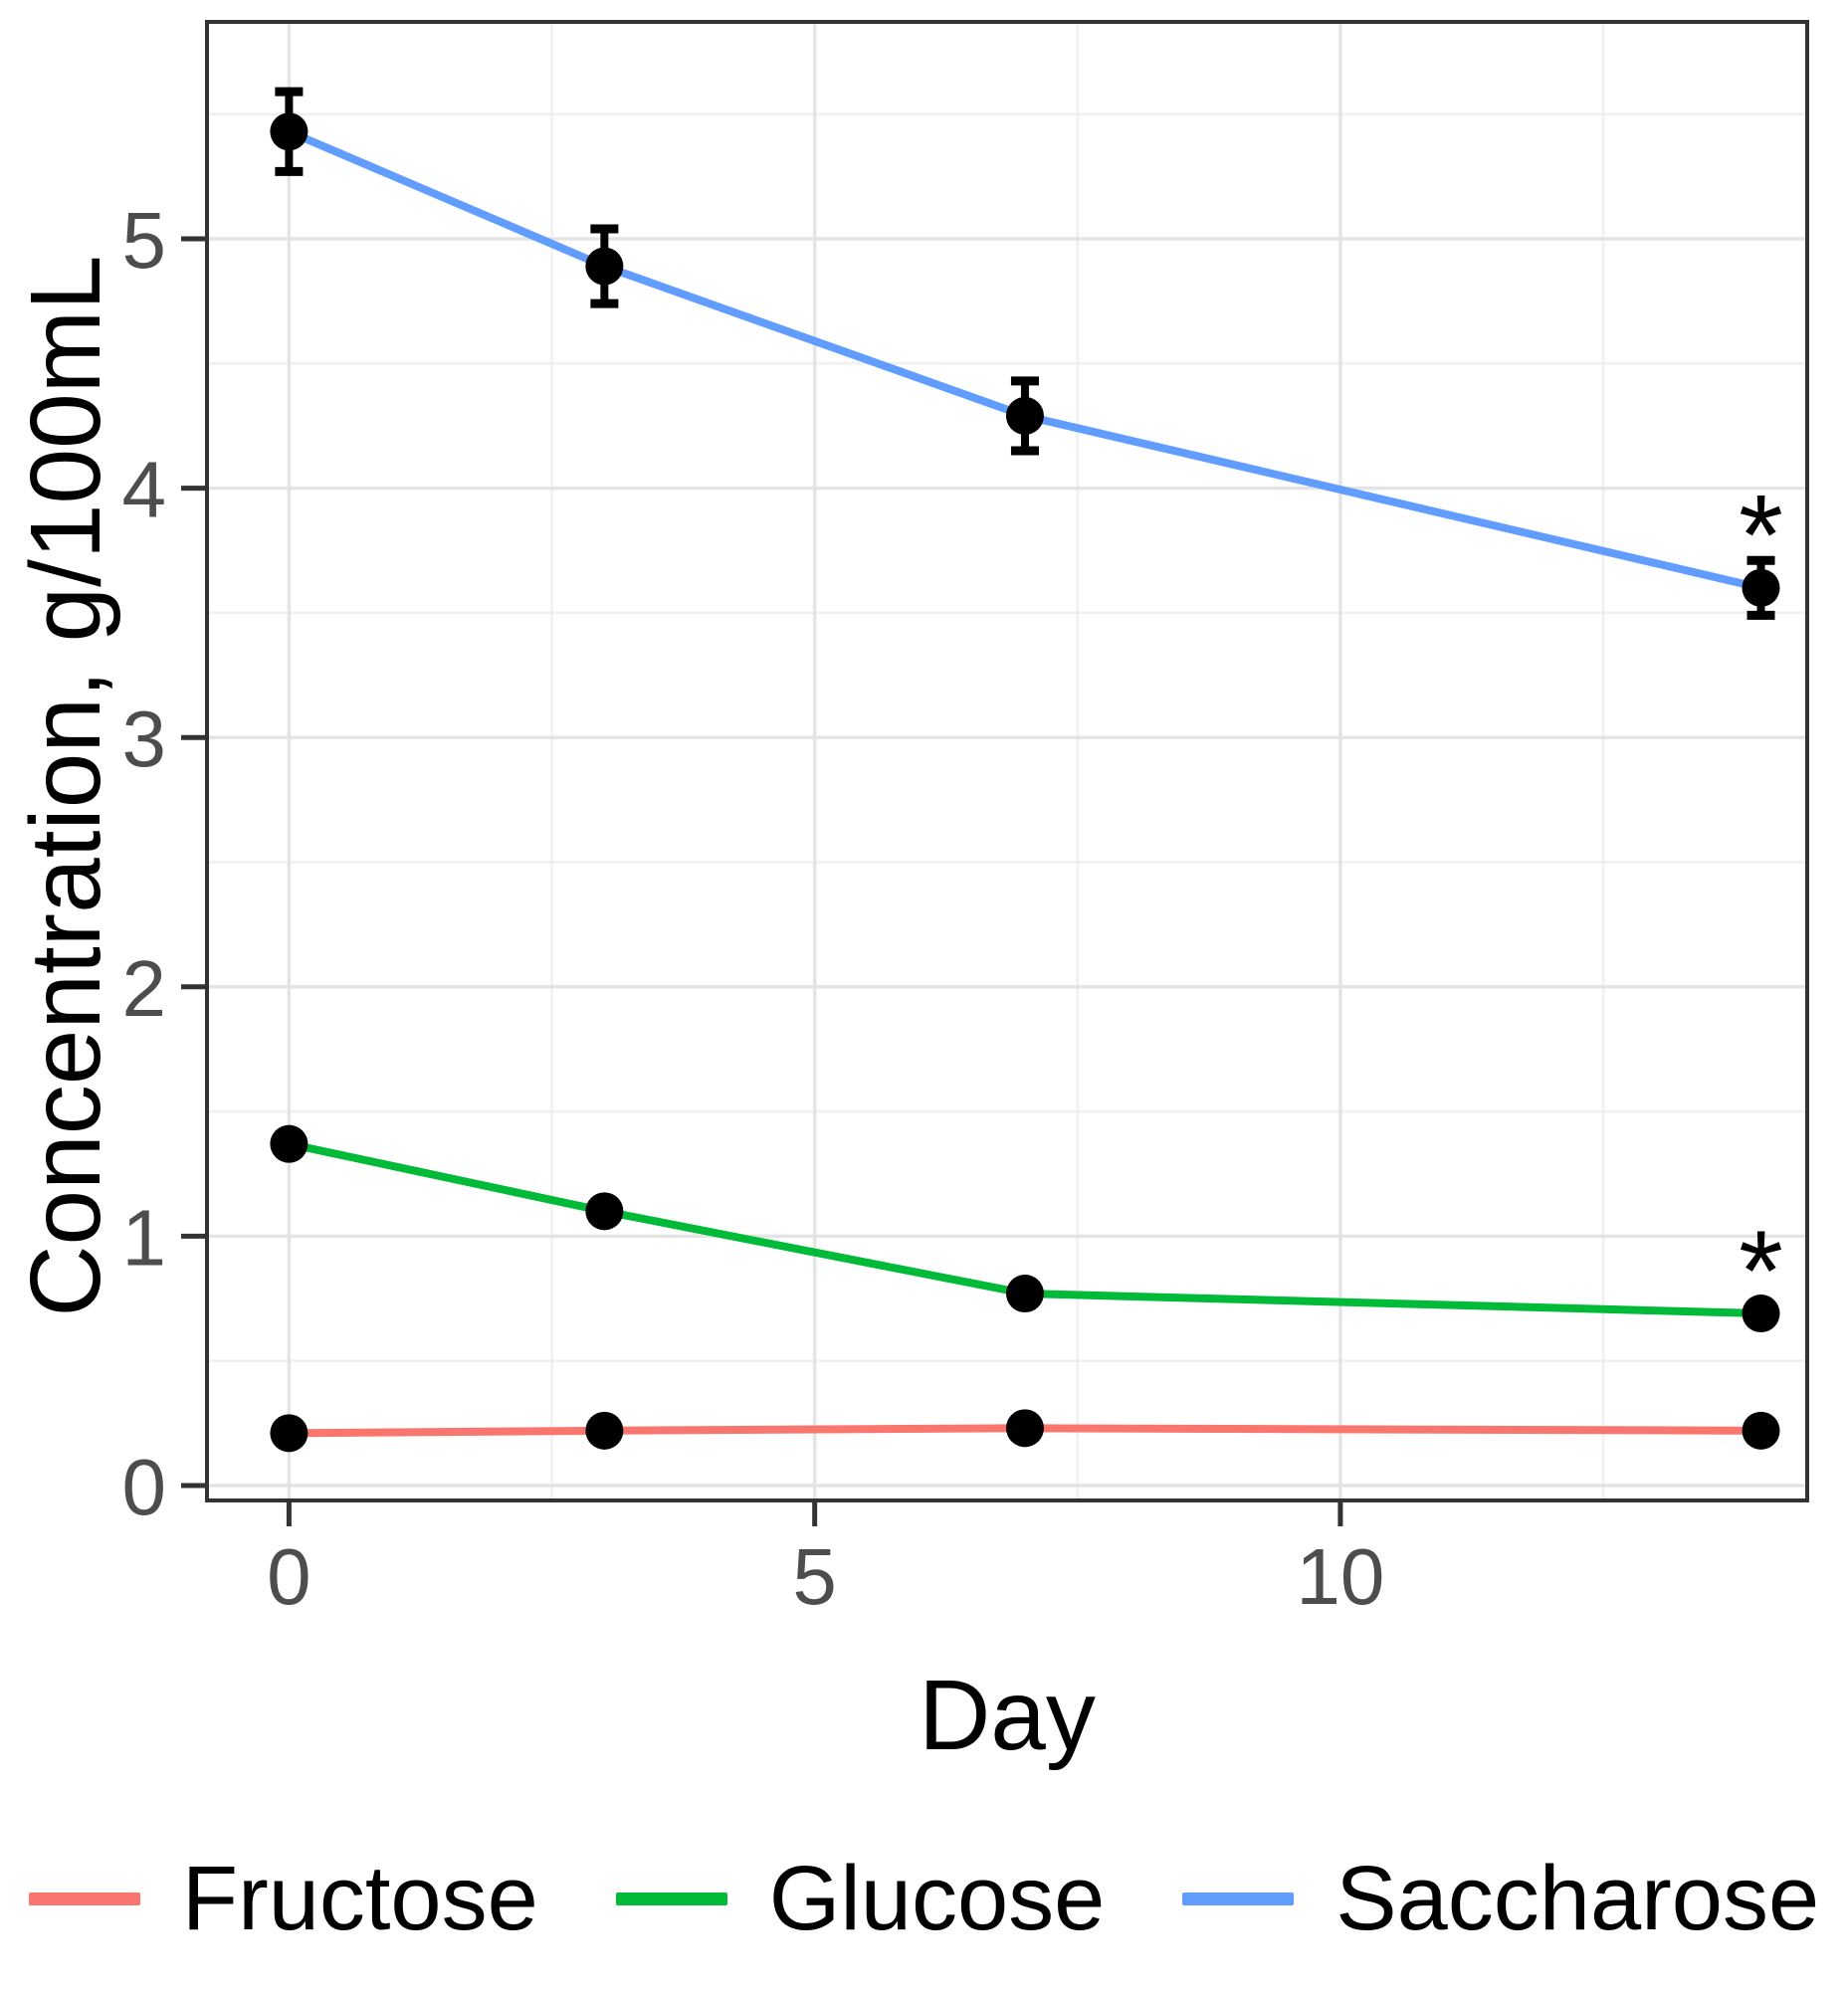 This screenshot has height=1992, width=1848. I want to click on legend-label-glucose: Glucose, so click(937, 1898).